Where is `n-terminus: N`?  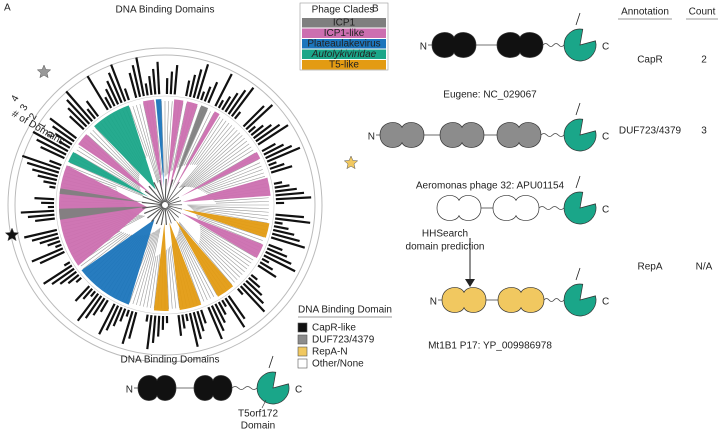
n-terminus: N is located at coordinates (129, 390).